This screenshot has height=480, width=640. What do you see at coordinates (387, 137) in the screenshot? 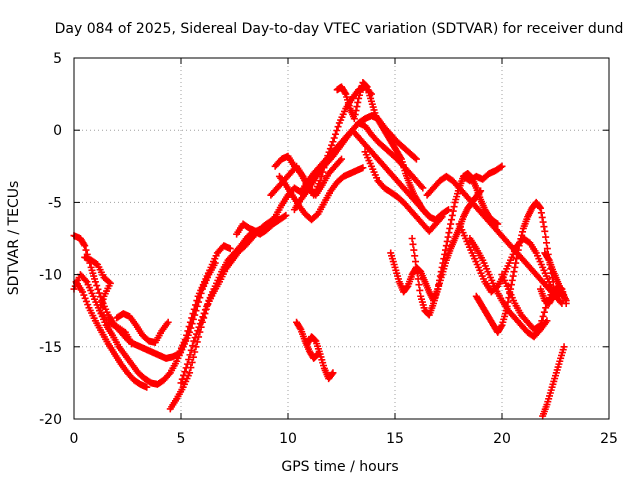
I see `series-arc14` at bounding box center [387, 137].